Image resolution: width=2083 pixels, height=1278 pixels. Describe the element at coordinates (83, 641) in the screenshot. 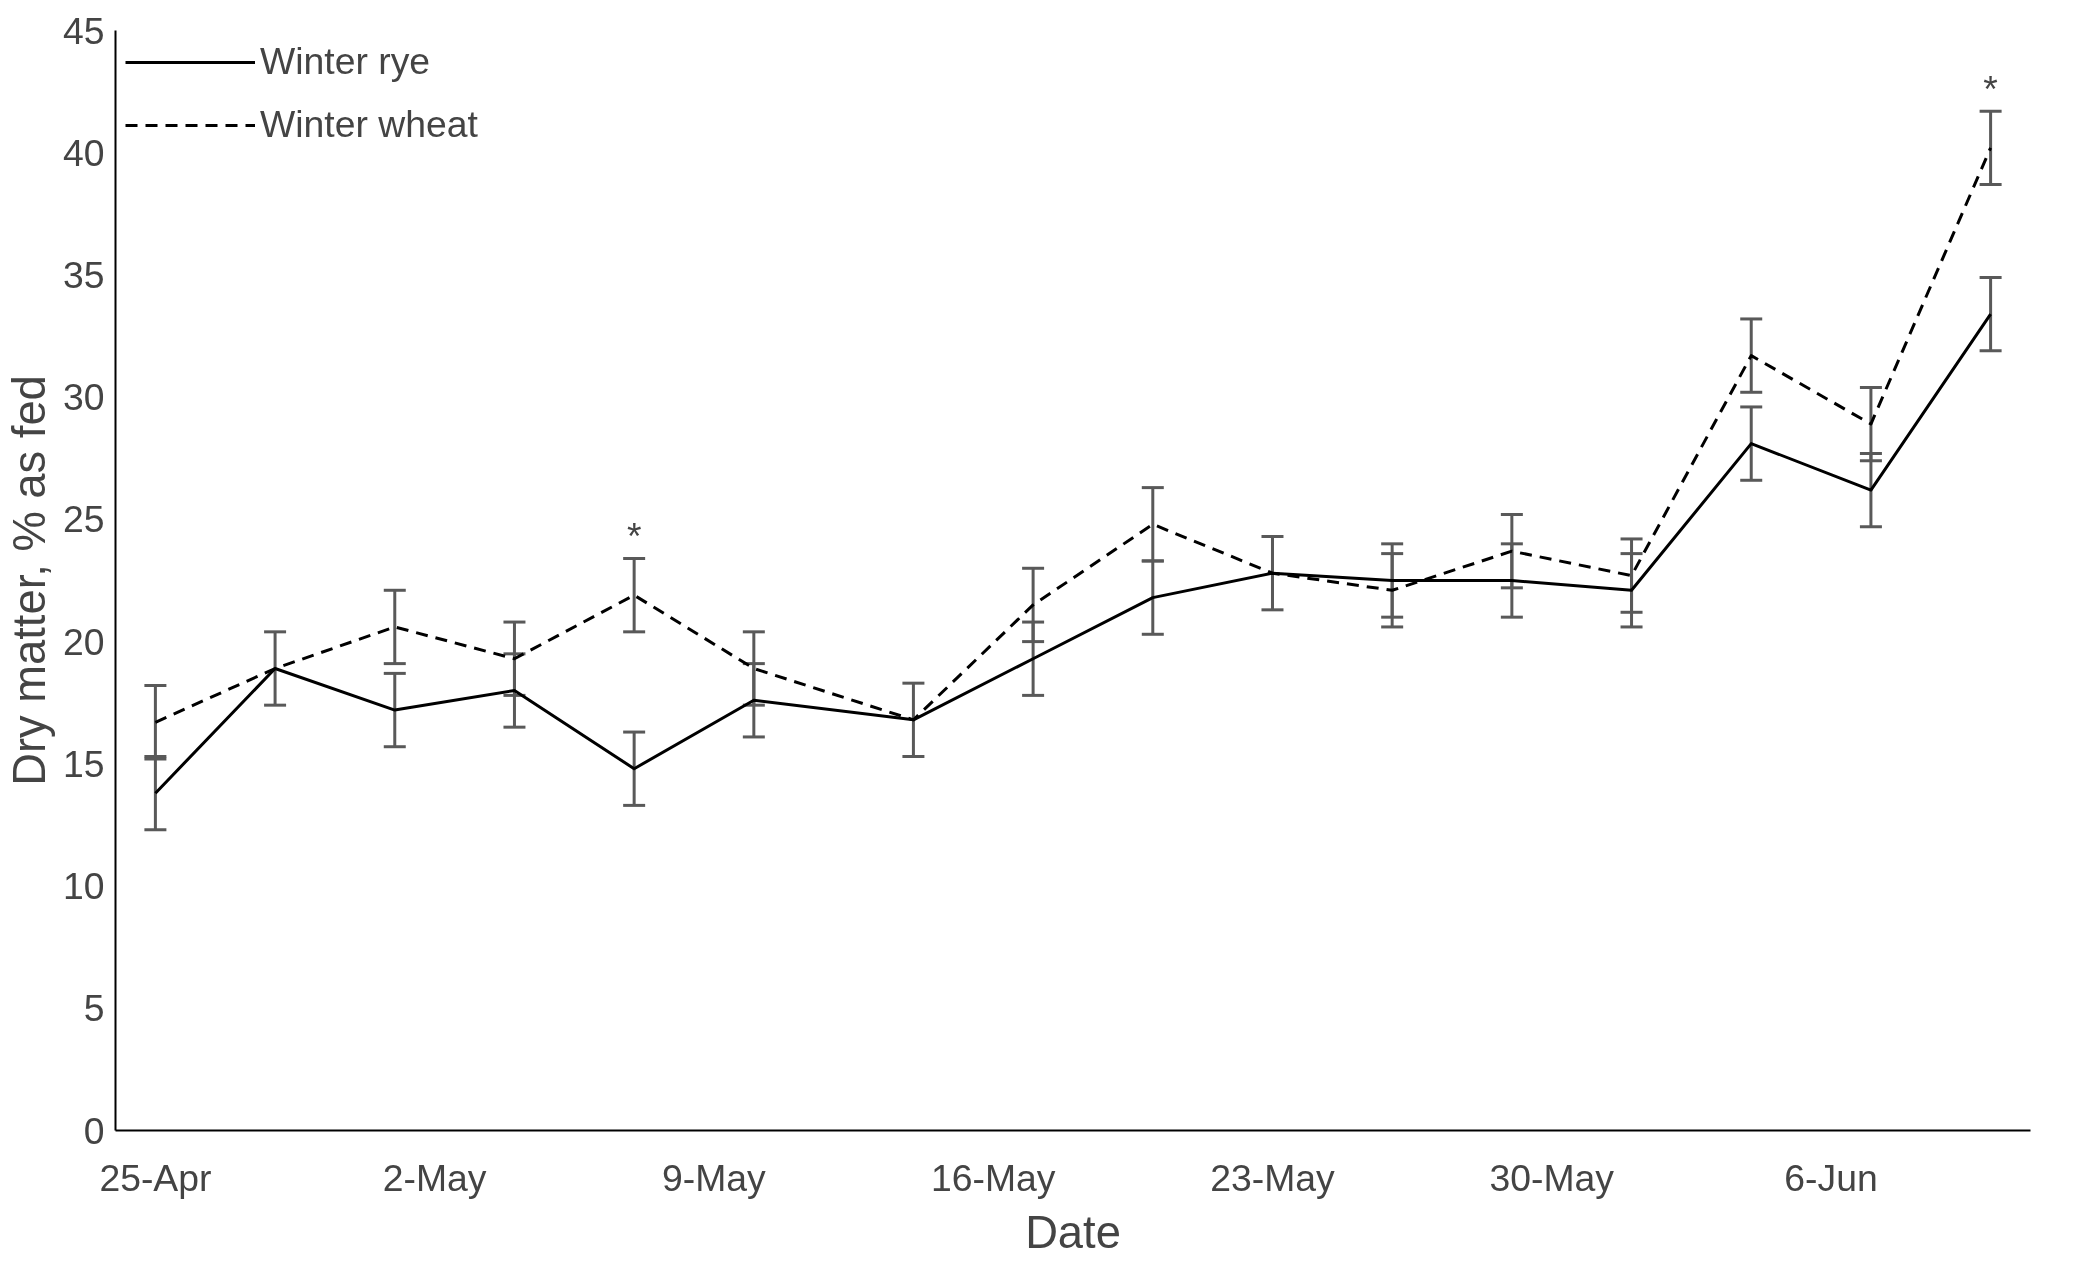

I see `y-tick-label: 20` at that location.